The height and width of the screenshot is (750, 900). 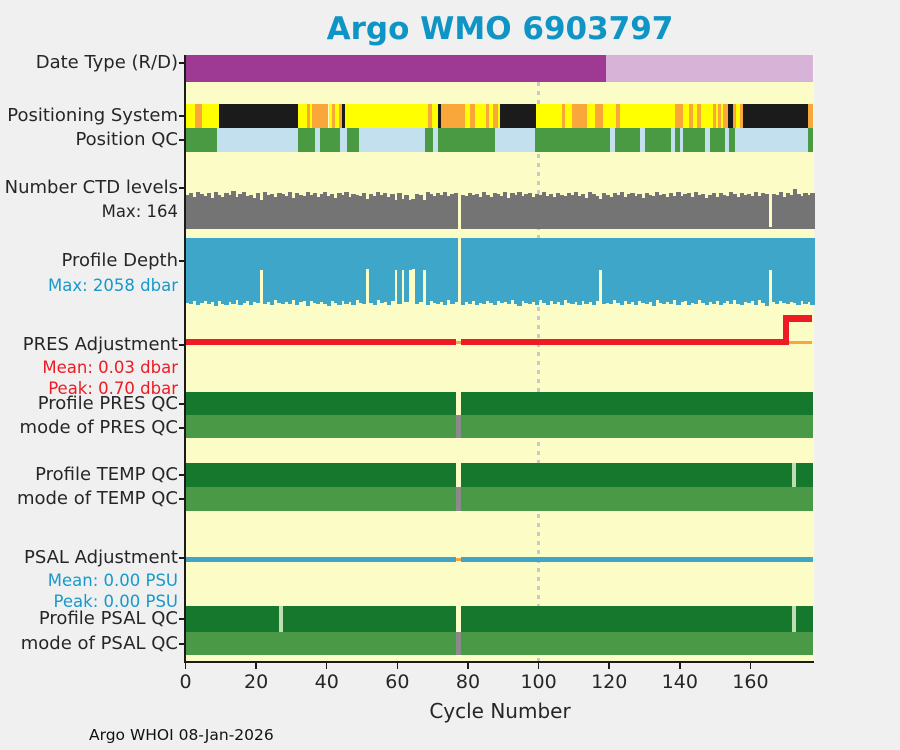 What do you see at coordinates (500, 711) in the screenshot?
I see `x-axis-label: Cycle Number` at bounding box center [500, 711].